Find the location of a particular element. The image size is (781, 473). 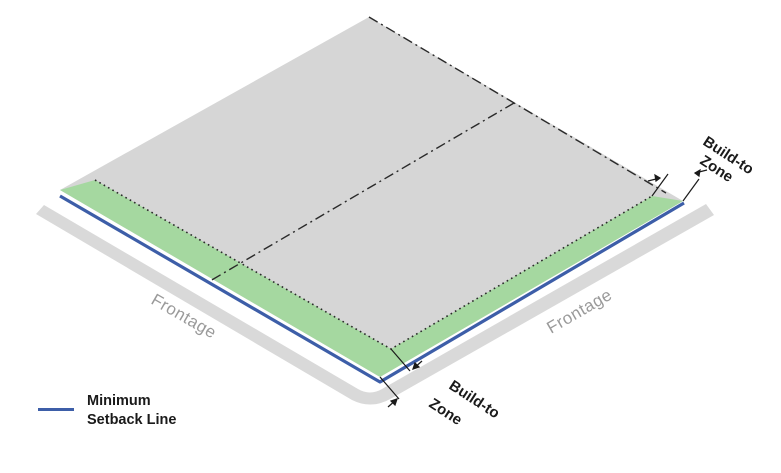

build-to-zone-label-bottom-line2: Zone is located at coordinates (445, 412).